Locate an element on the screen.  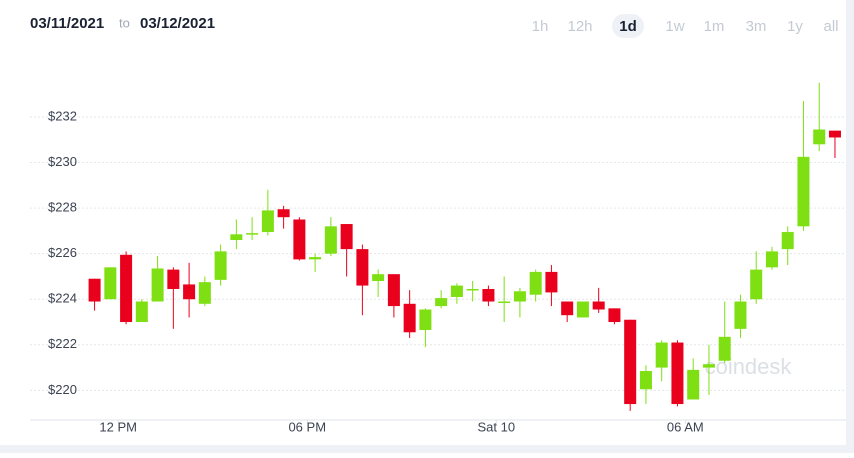
range-button: 1m is located at coordinates (714, 26).